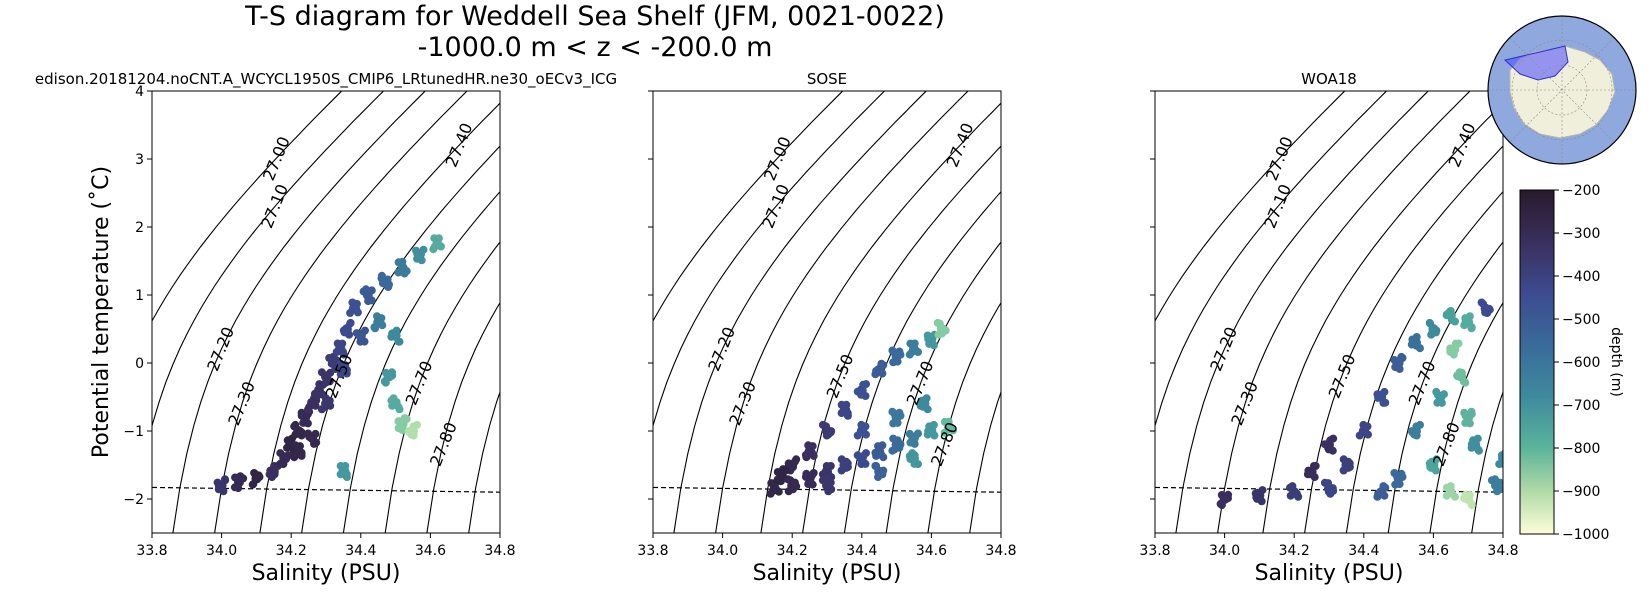  Describe the element at coordinates (360, 551) in the screenshot. I see `x-tick-label: 34.4` at that location.